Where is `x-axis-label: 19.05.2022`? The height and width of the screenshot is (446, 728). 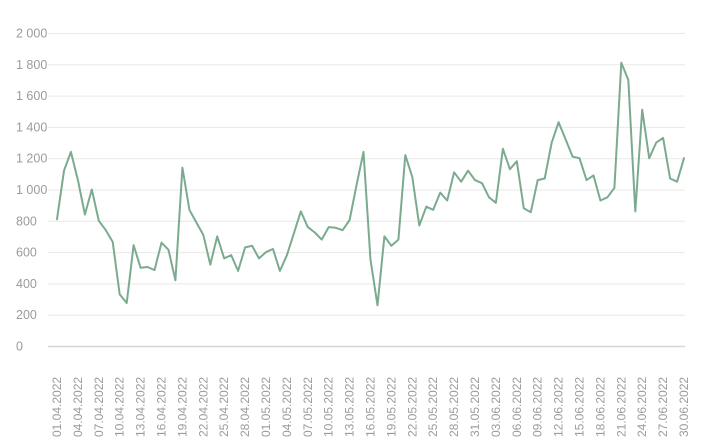
x-axis-label: 19.05.2022 is located at coordinates (391, 407).